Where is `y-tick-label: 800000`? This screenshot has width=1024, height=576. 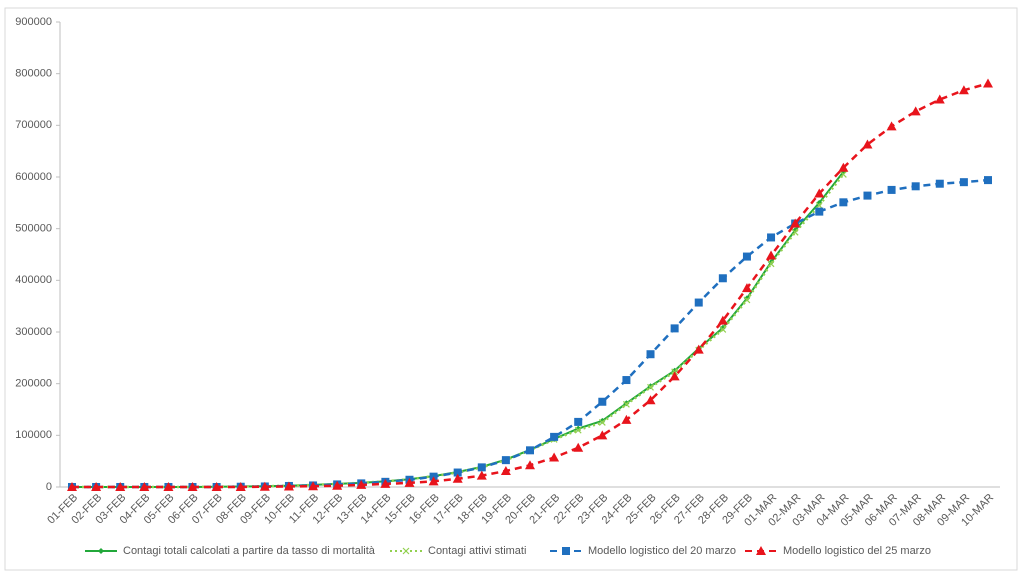
y-tick-label: 800000 is located at coordinates (33, 74).